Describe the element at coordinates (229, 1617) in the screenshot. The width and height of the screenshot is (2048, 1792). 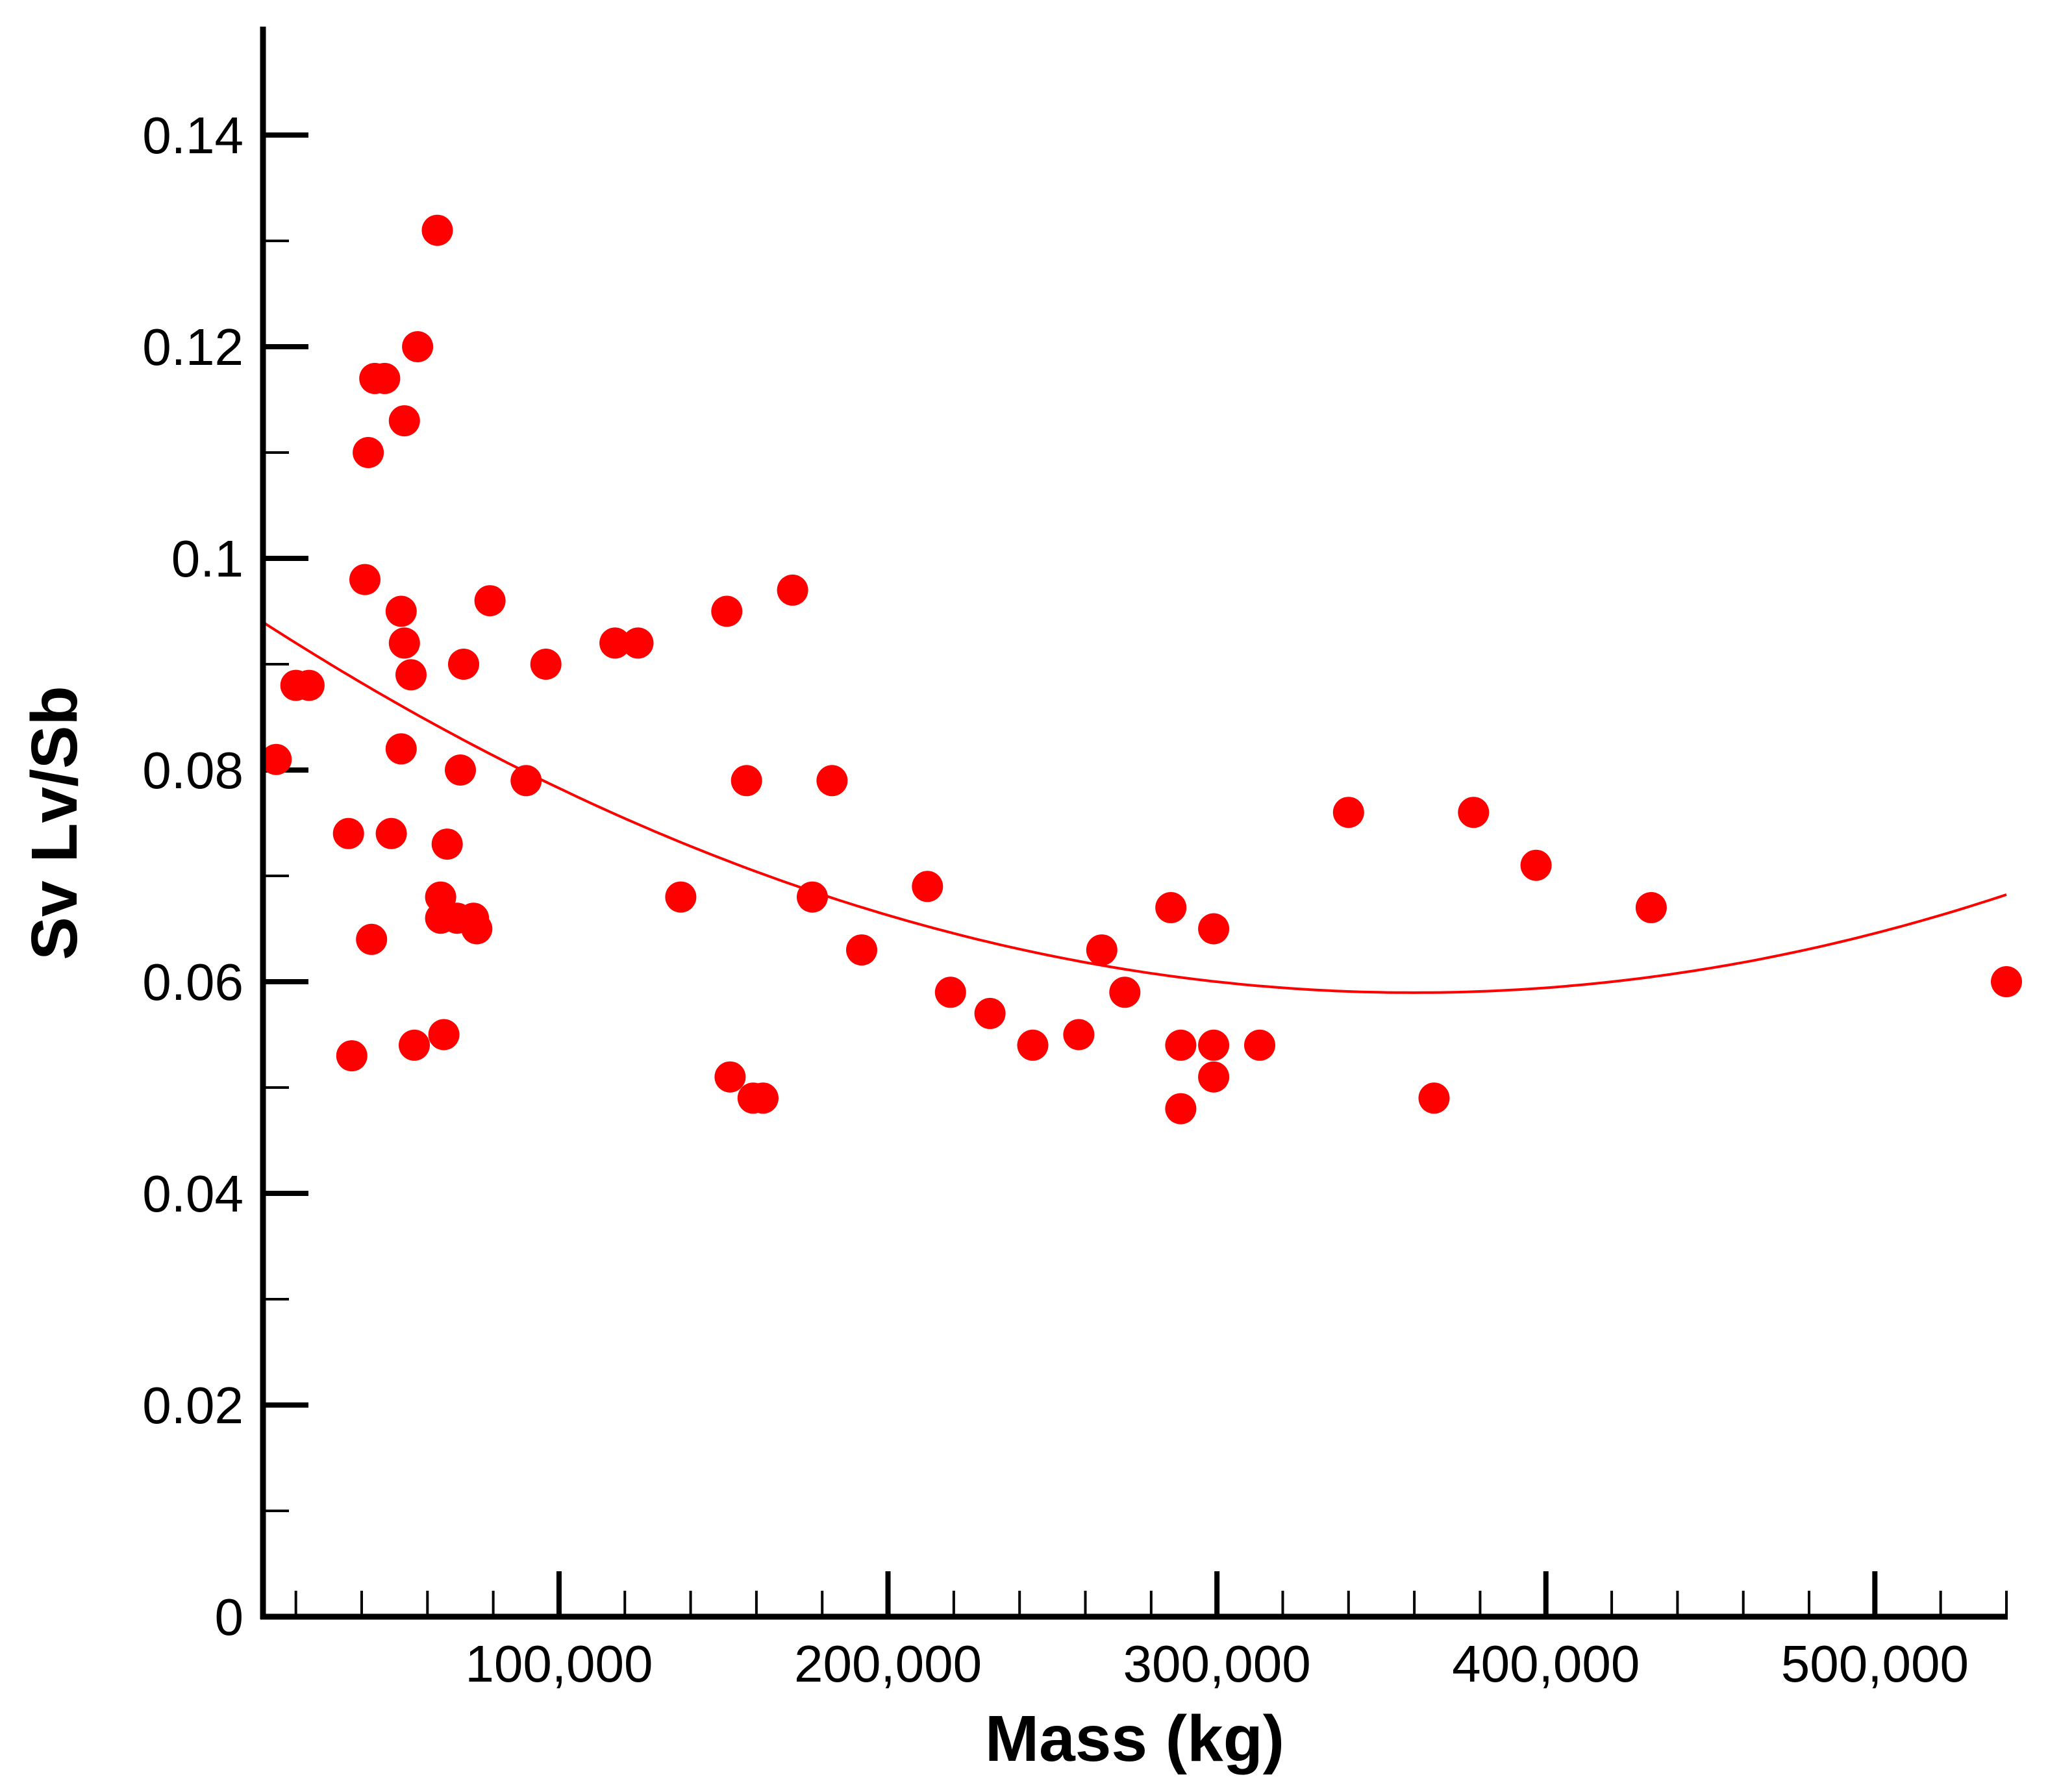
I see `y-tick-label: 0` at that location.